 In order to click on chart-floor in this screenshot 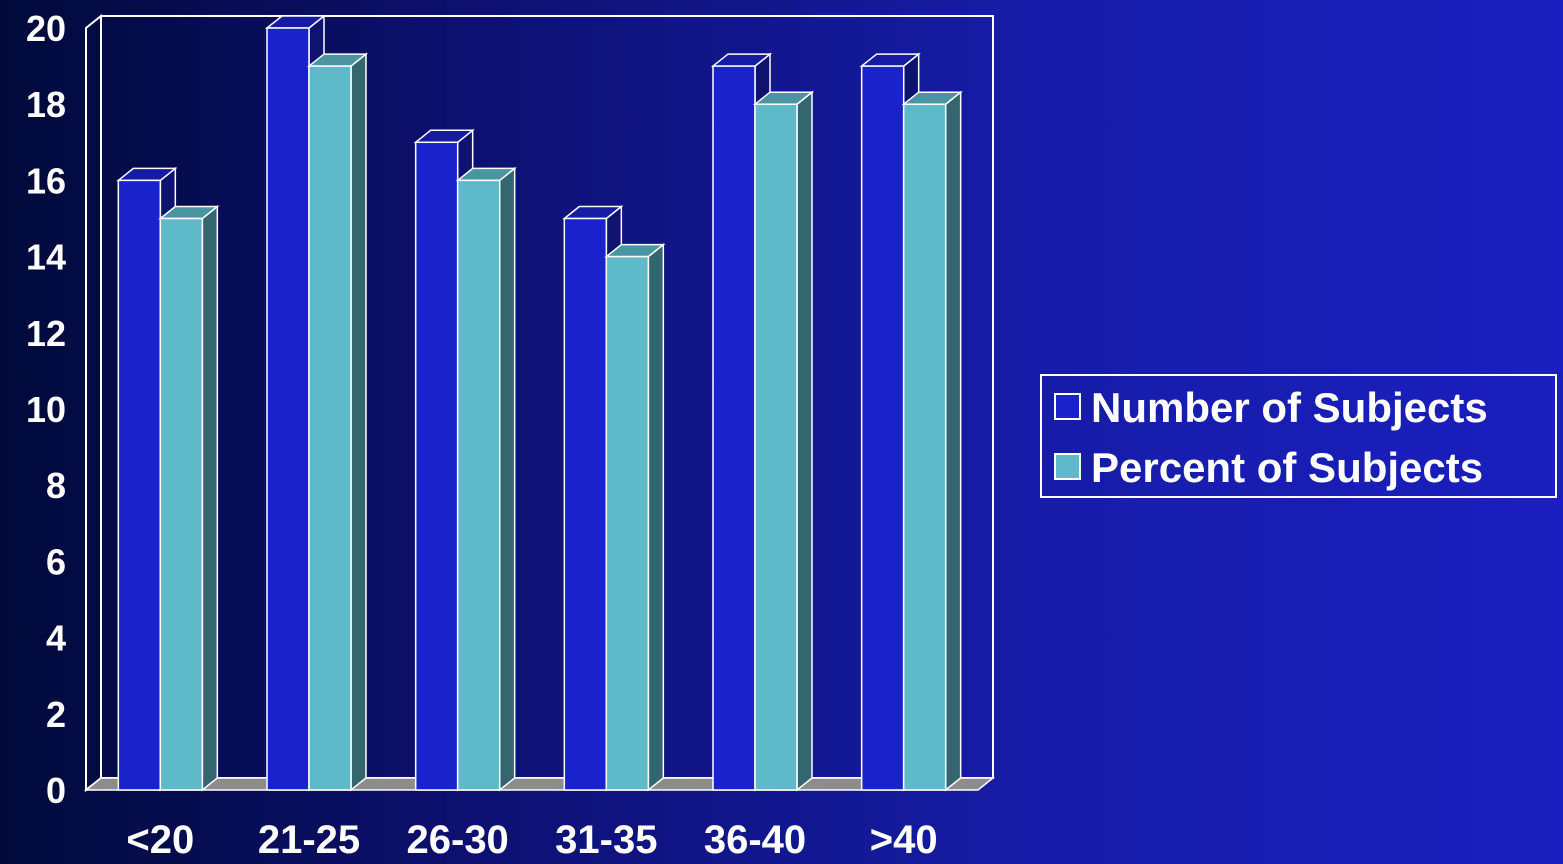, I will do `click(539, 784)`.